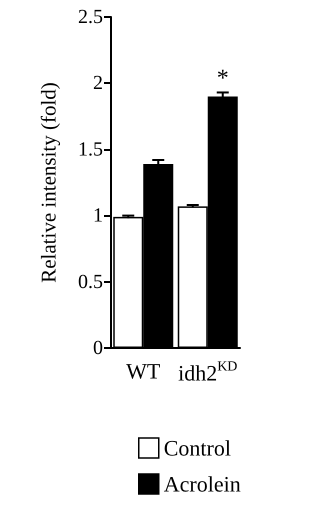 This screenshot has height=508, width=329. What do you see at coordinates (98, 348) in the screenshot?
I see `y-tick-label: 0` at bounding box center [98, 348].